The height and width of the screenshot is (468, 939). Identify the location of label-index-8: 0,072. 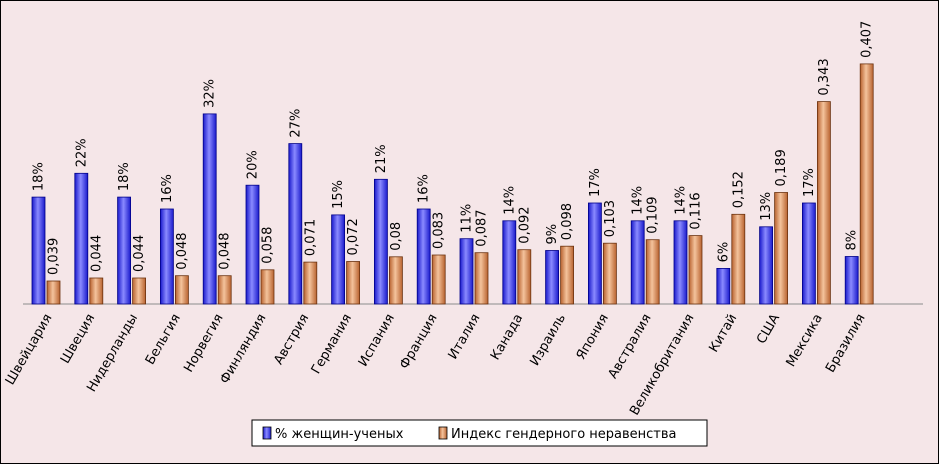
(353, 236).